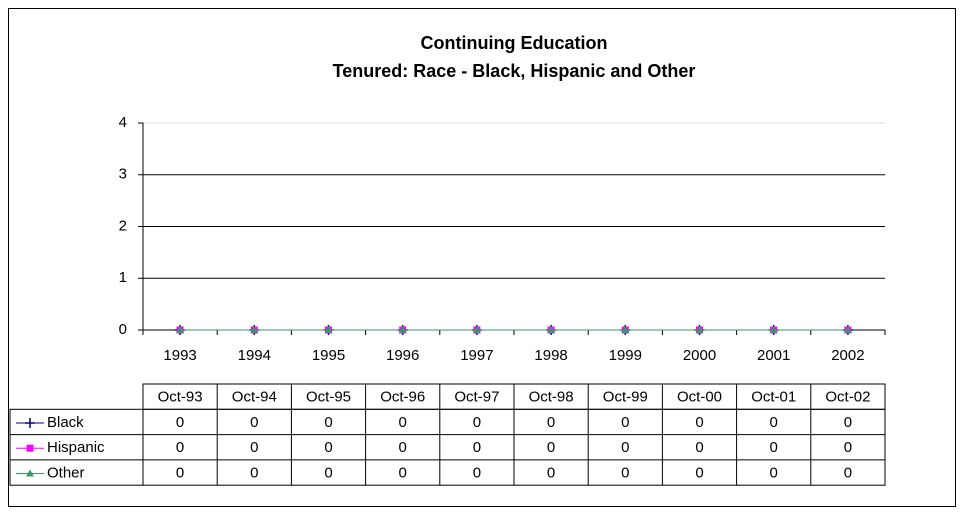 This screenshot has width=964, height=515. What do you see at coordinates (402, 397) in the screenshot?
I see `table-header: Oct-96` at bounding box center [402, 397].